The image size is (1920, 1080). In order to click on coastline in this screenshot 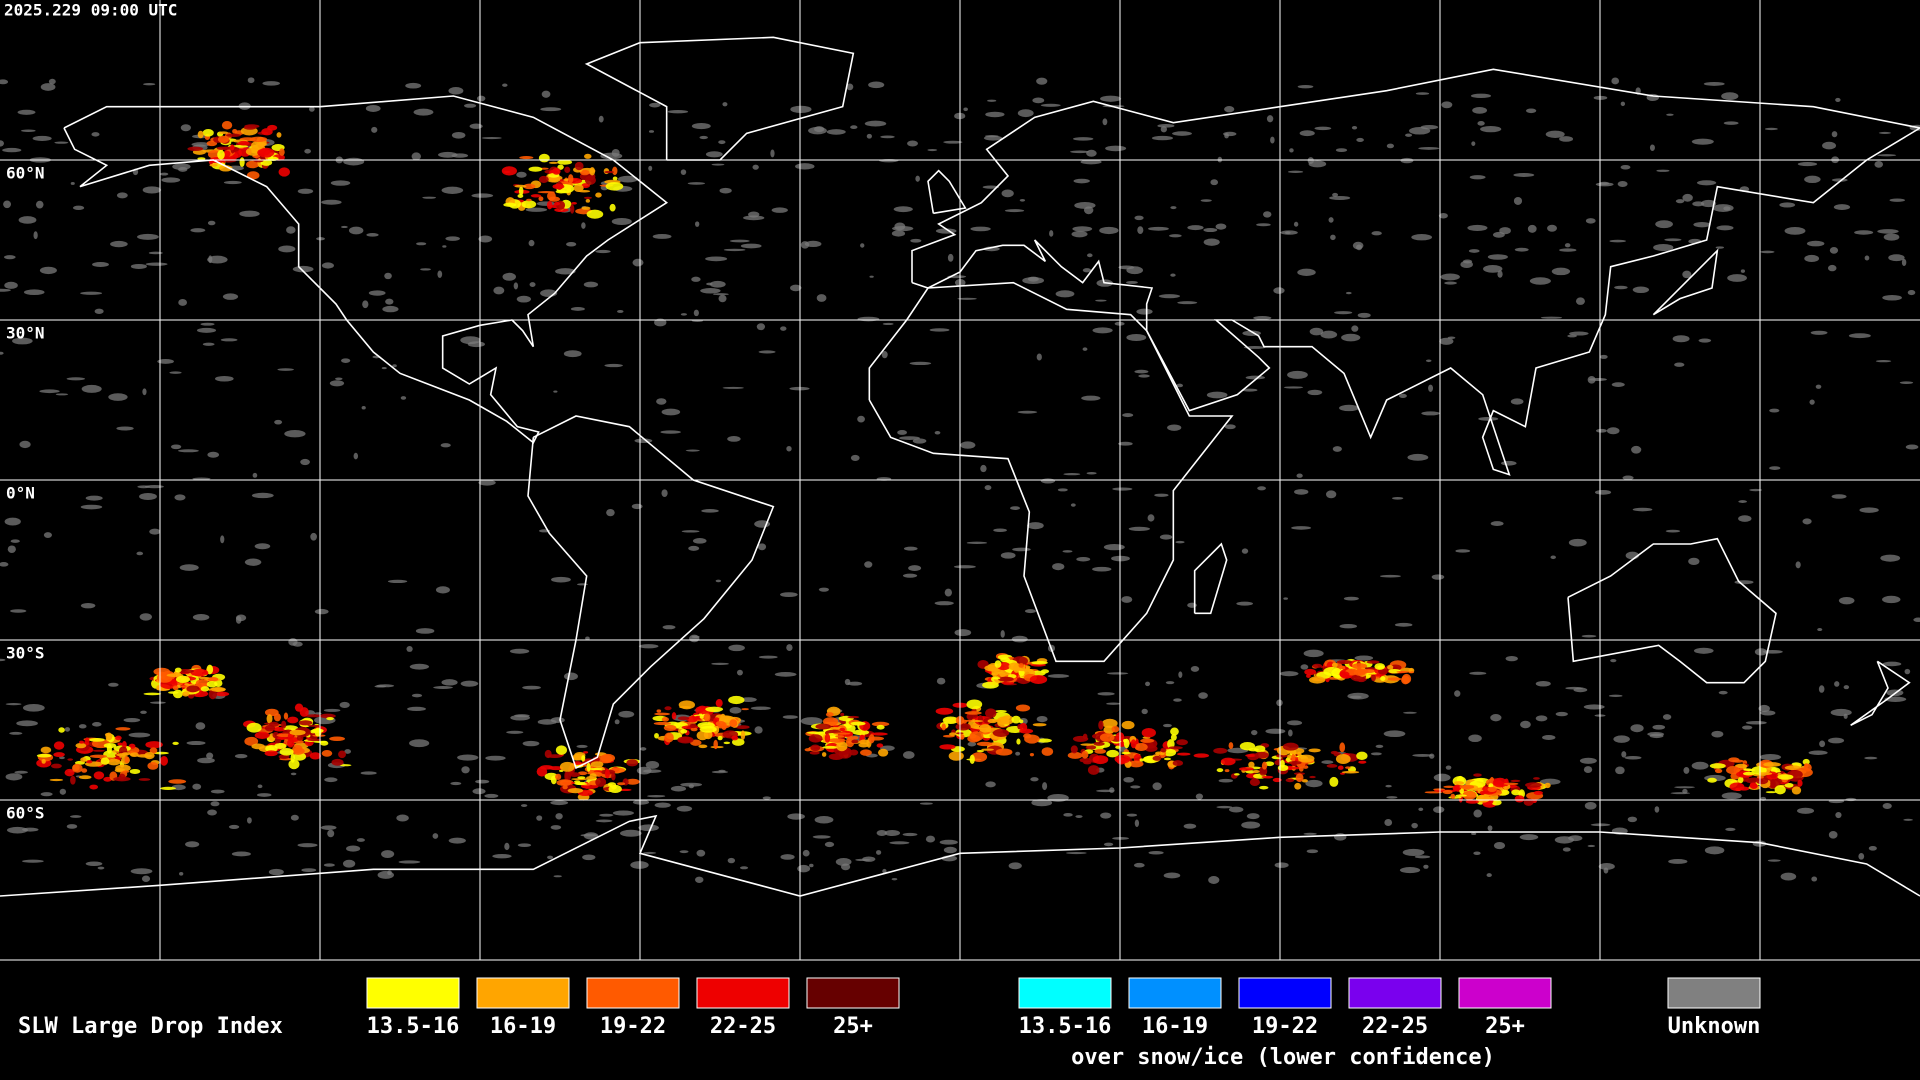, I will do `click(366, 269)`.